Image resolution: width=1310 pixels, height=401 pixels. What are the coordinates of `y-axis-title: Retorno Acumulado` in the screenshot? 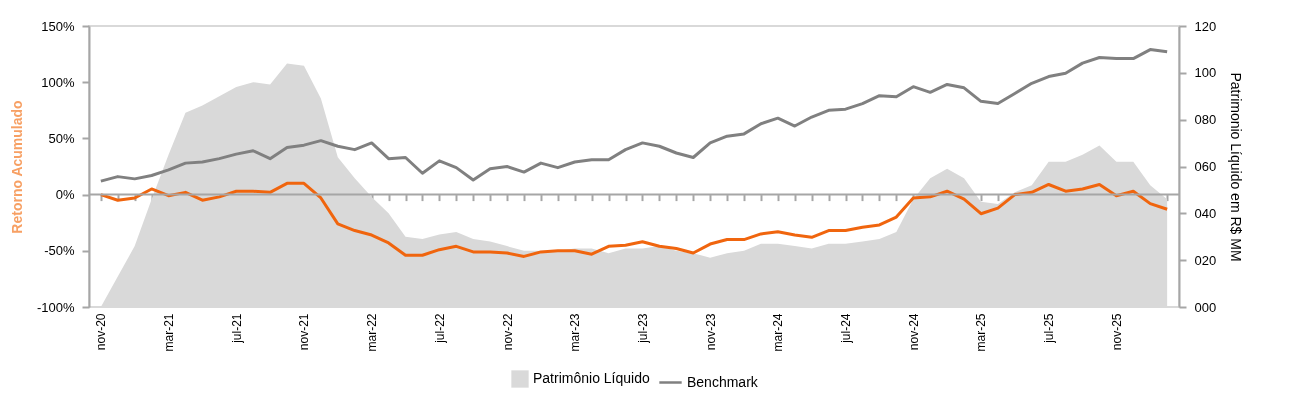 It's located at (16, 167).